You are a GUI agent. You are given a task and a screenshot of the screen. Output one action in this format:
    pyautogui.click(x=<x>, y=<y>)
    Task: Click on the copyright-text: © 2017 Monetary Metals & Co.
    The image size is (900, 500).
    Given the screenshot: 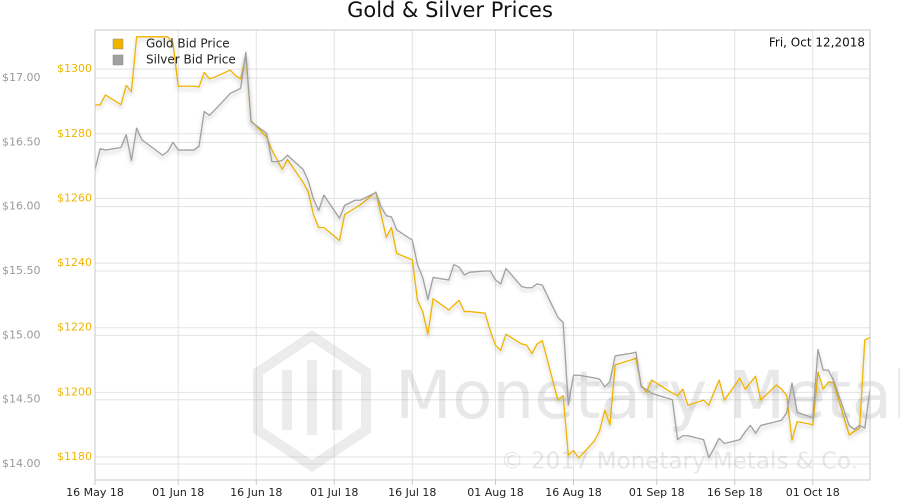 What is the action you would take?
    pyautogui.click(x=679, y=462)
    